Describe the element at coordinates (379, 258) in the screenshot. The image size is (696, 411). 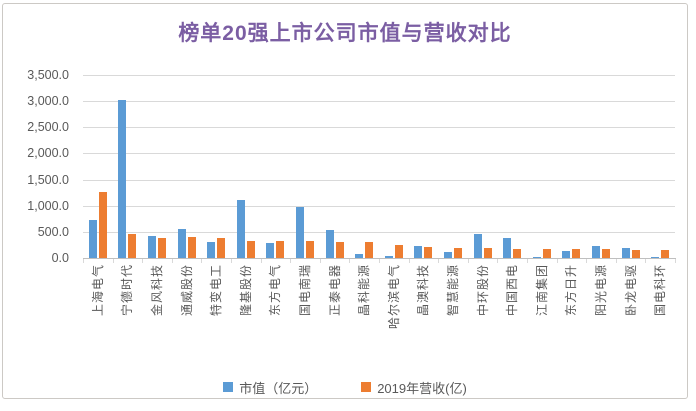
I see `x-axis-line` at that location.